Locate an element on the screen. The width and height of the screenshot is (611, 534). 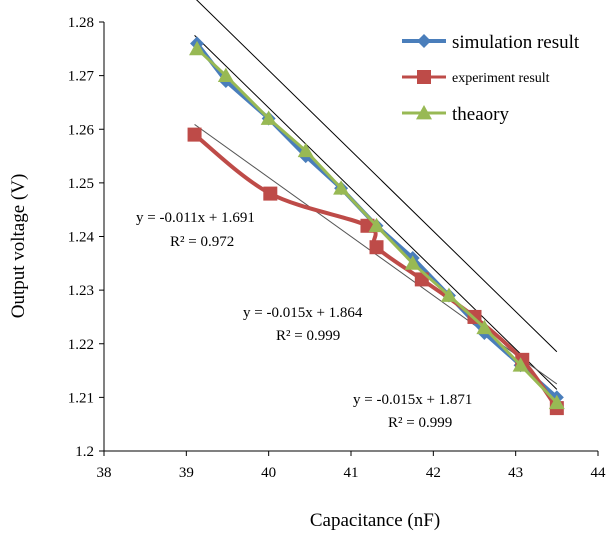
legend-item-theory: theaory is located at coordinates (455, 114).